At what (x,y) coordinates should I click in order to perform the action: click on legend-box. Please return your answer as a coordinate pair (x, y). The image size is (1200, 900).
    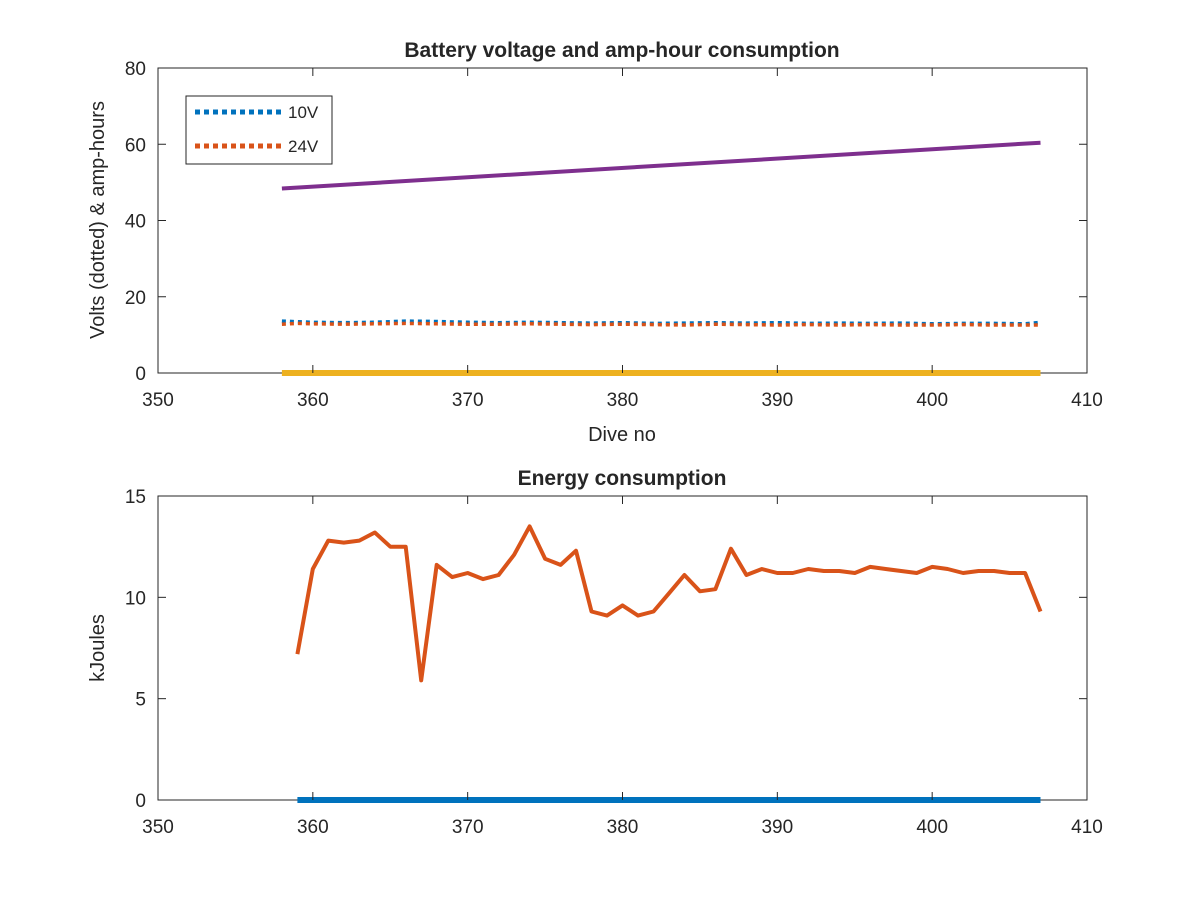
    Looking at the image, I should click on (259, 130).